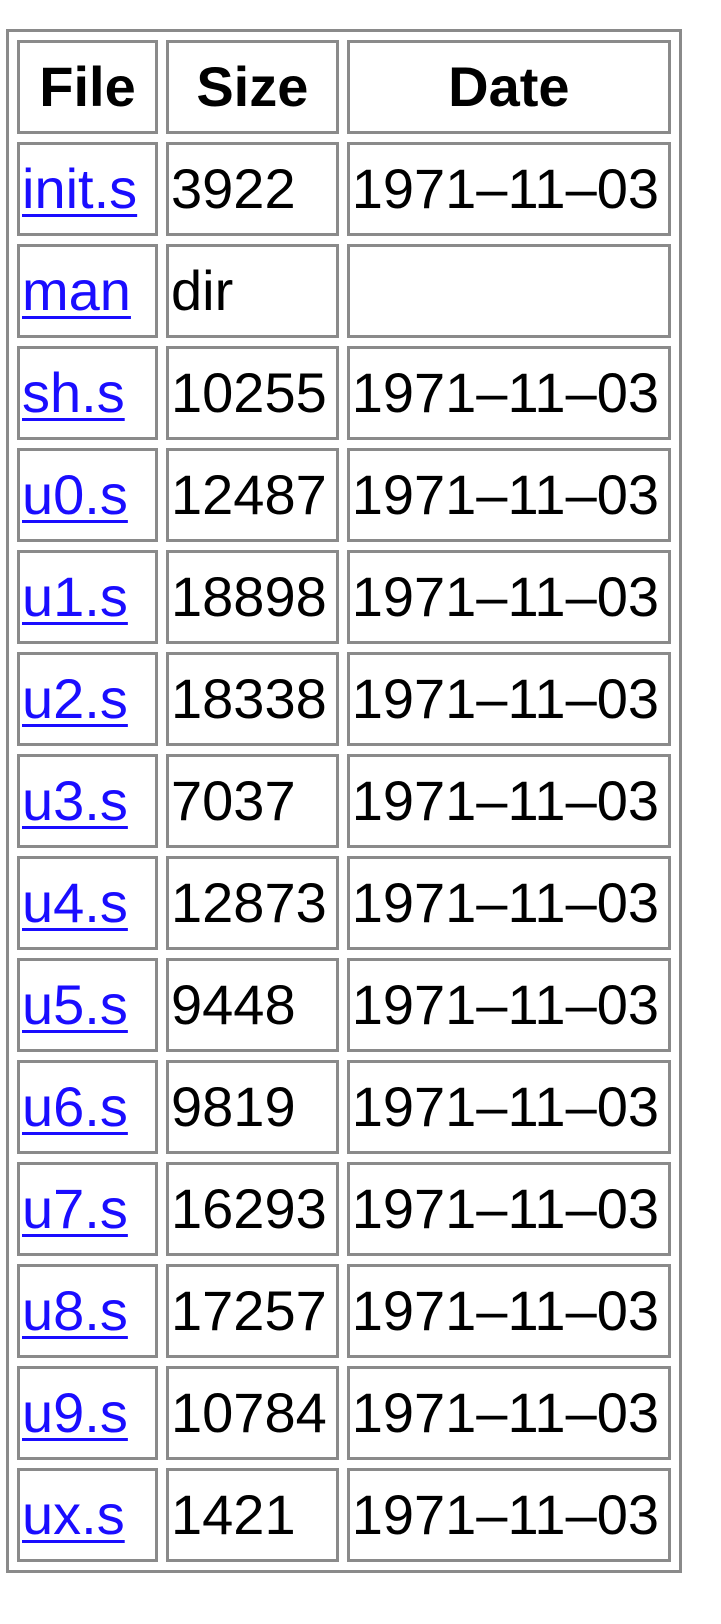 This screenshot has height=1624, width=721. Describe the element at coordinates (252, 597) in the screenshot. I see `size-cell: 18898` at that location.